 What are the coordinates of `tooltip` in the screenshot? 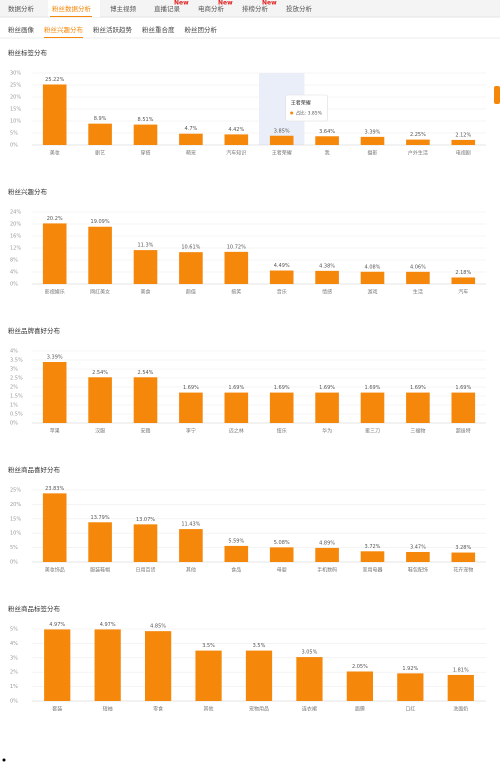 It's located at (307, 108).